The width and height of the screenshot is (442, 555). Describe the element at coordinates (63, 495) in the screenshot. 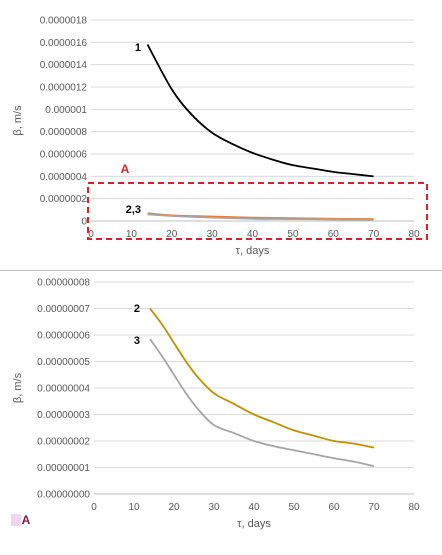

I see `y-tick-label: 0.00000000` at that location.